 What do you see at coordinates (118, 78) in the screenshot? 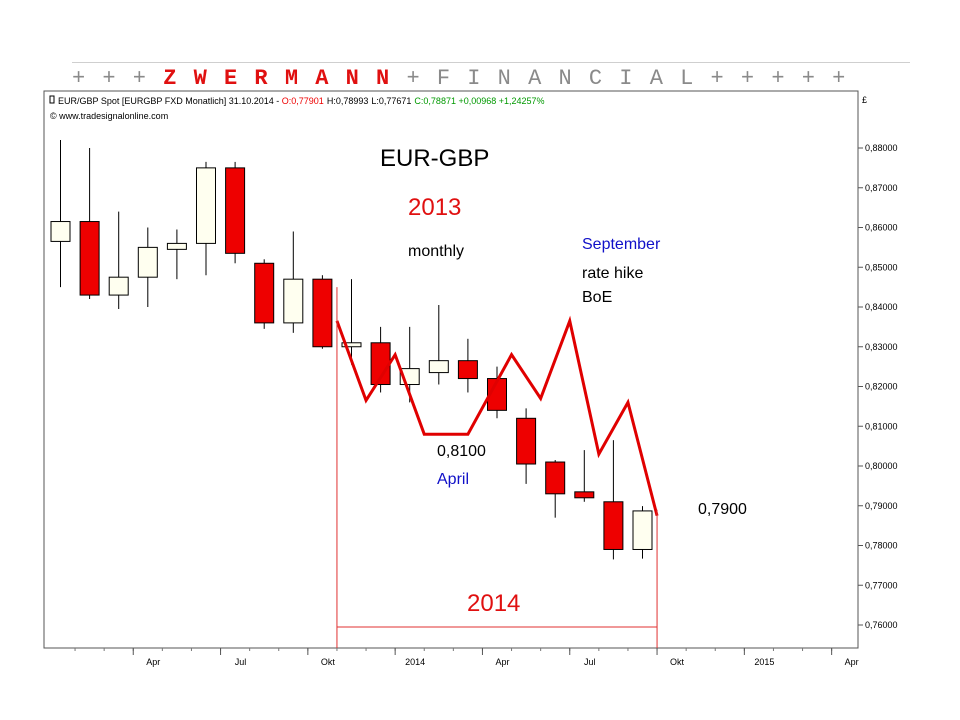
I see `banner-prefix: + + +` at bounding box center [118, 78].